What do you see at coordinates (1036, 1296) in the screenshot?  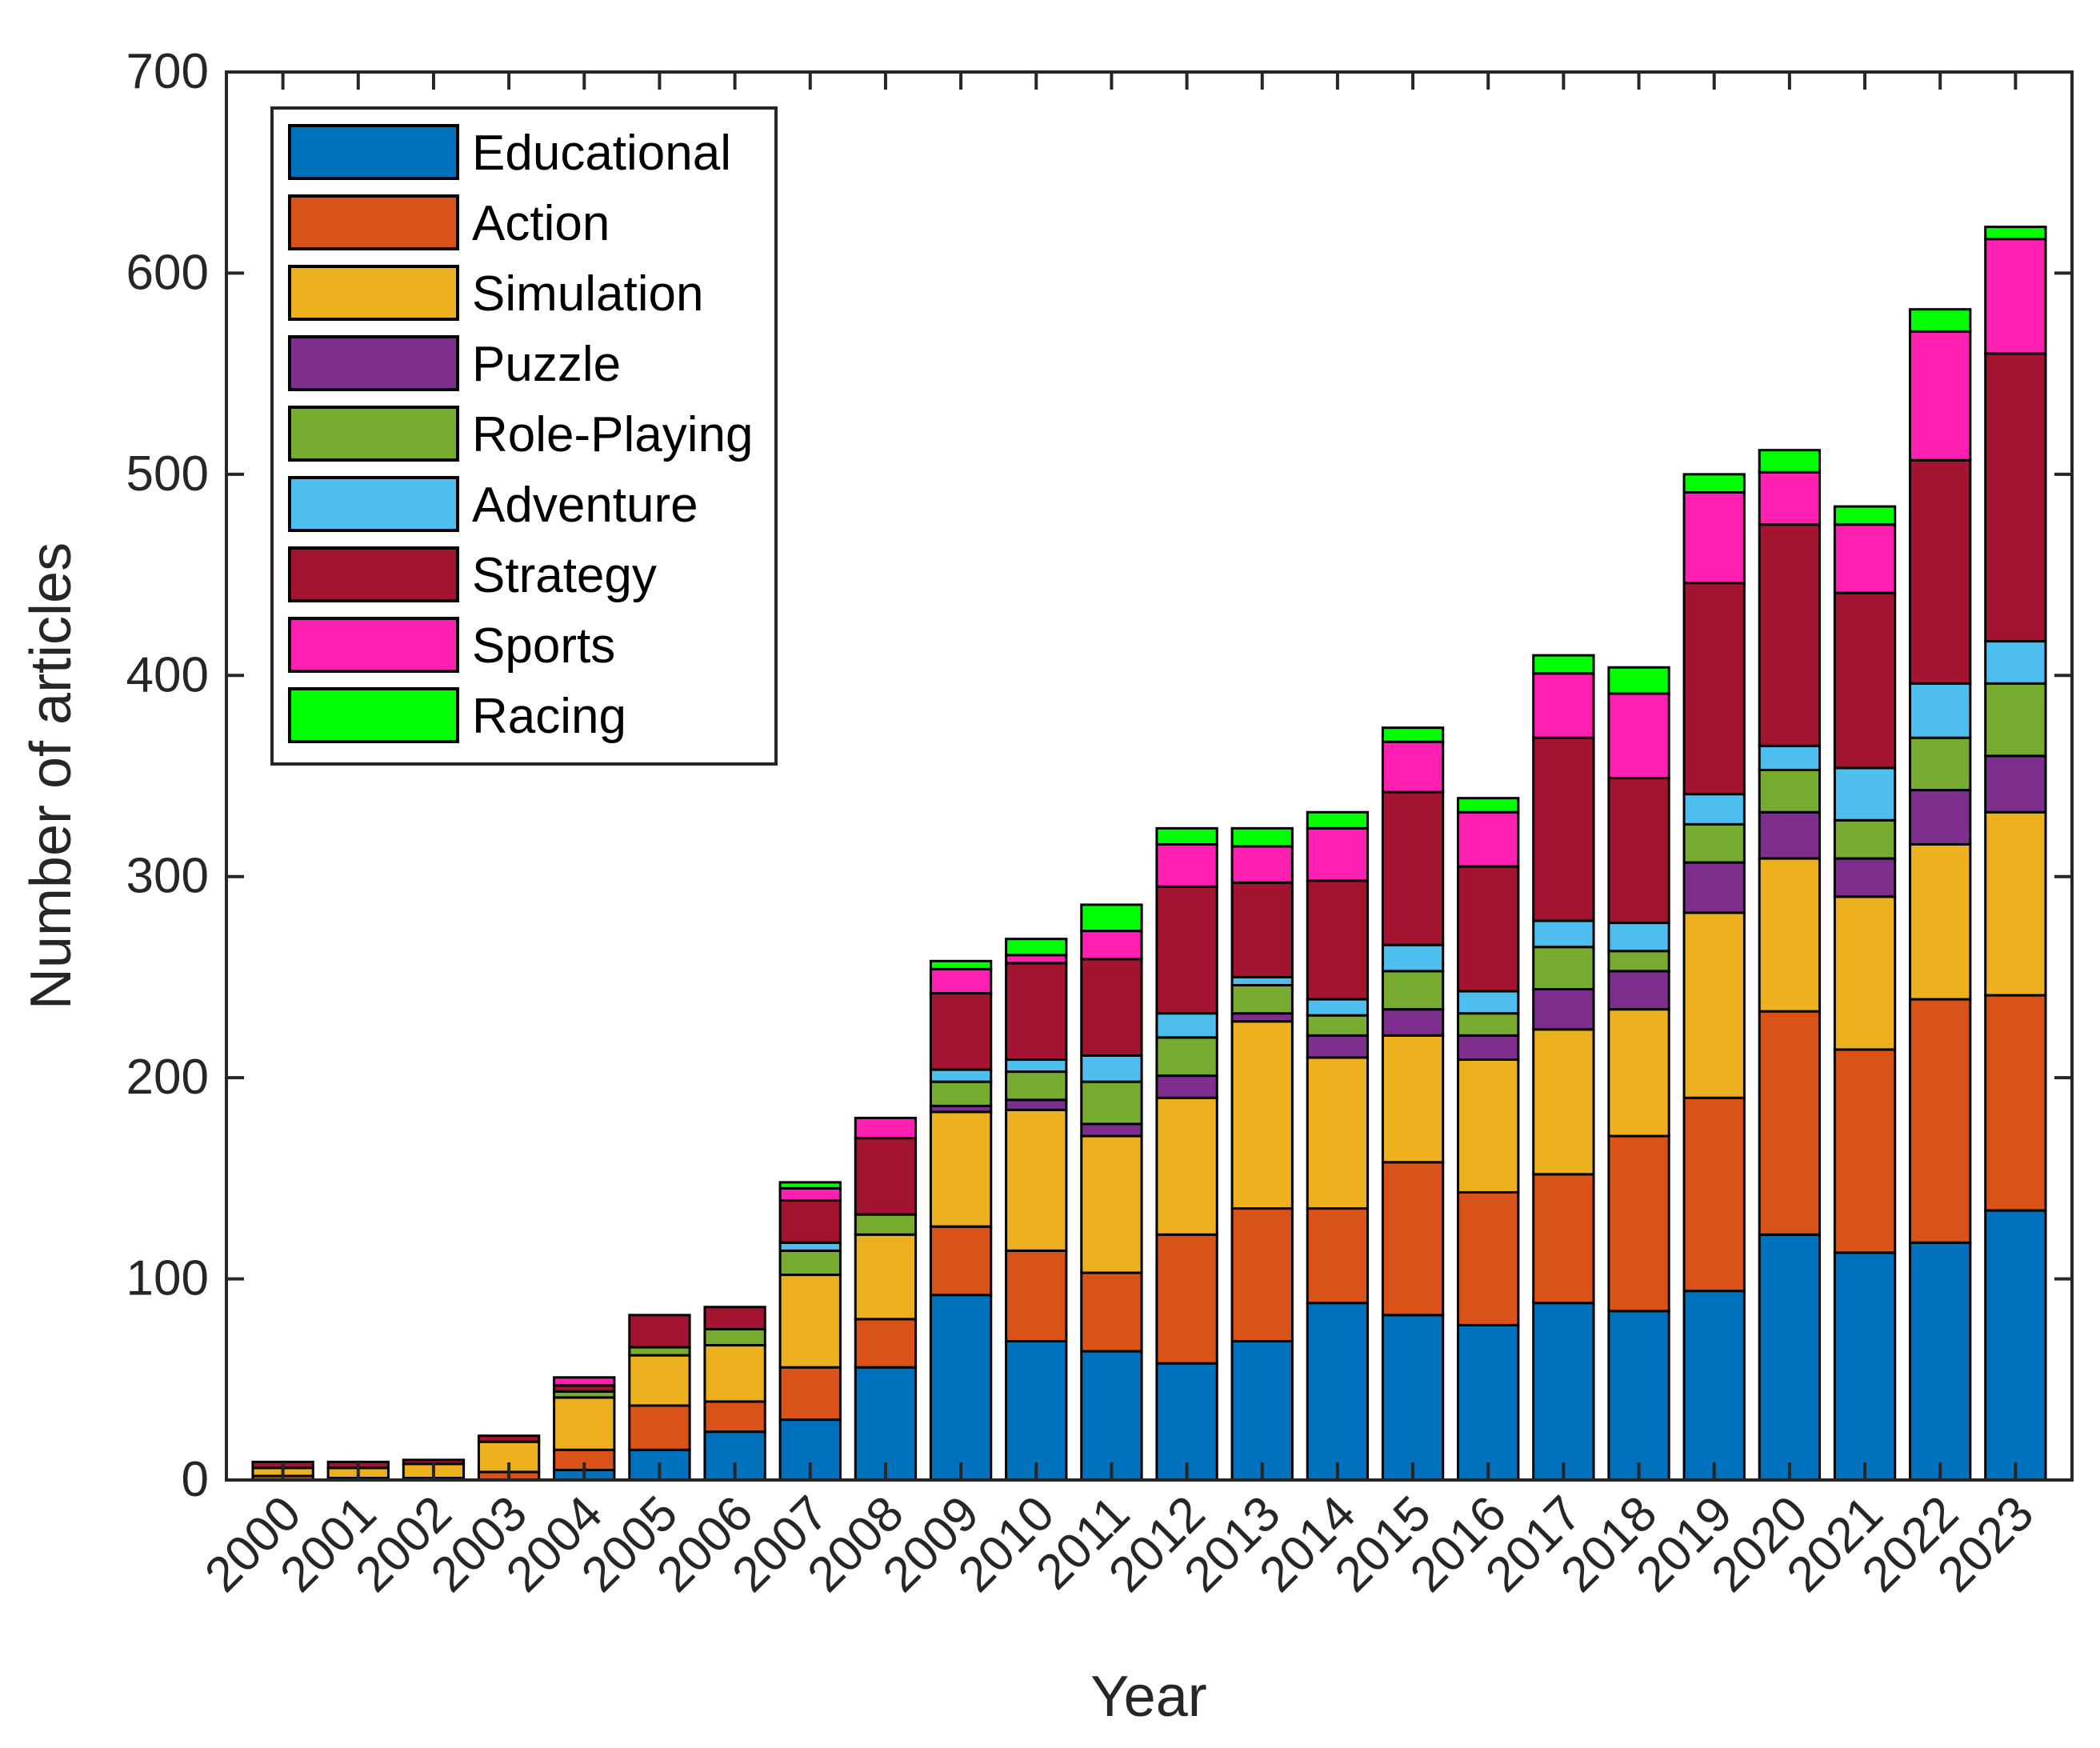 I see `bar-segment-action-2010` at bounding box center [1036, 1296].